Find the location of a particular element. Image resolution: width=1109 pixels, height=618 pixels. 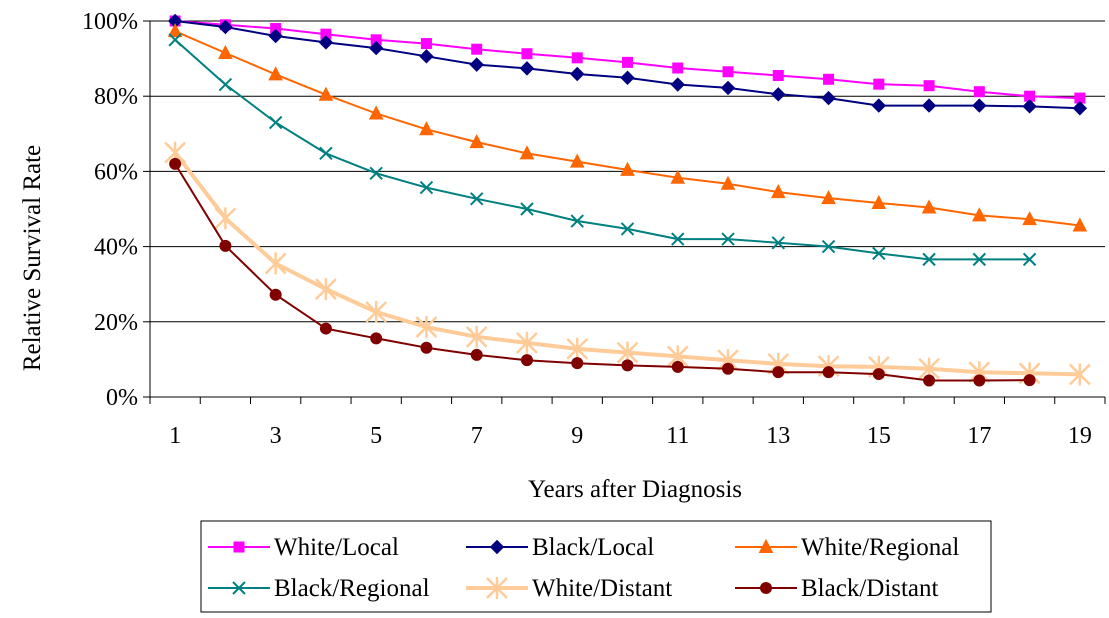

legend-label: White/Local is located at coordinates (336, 547).